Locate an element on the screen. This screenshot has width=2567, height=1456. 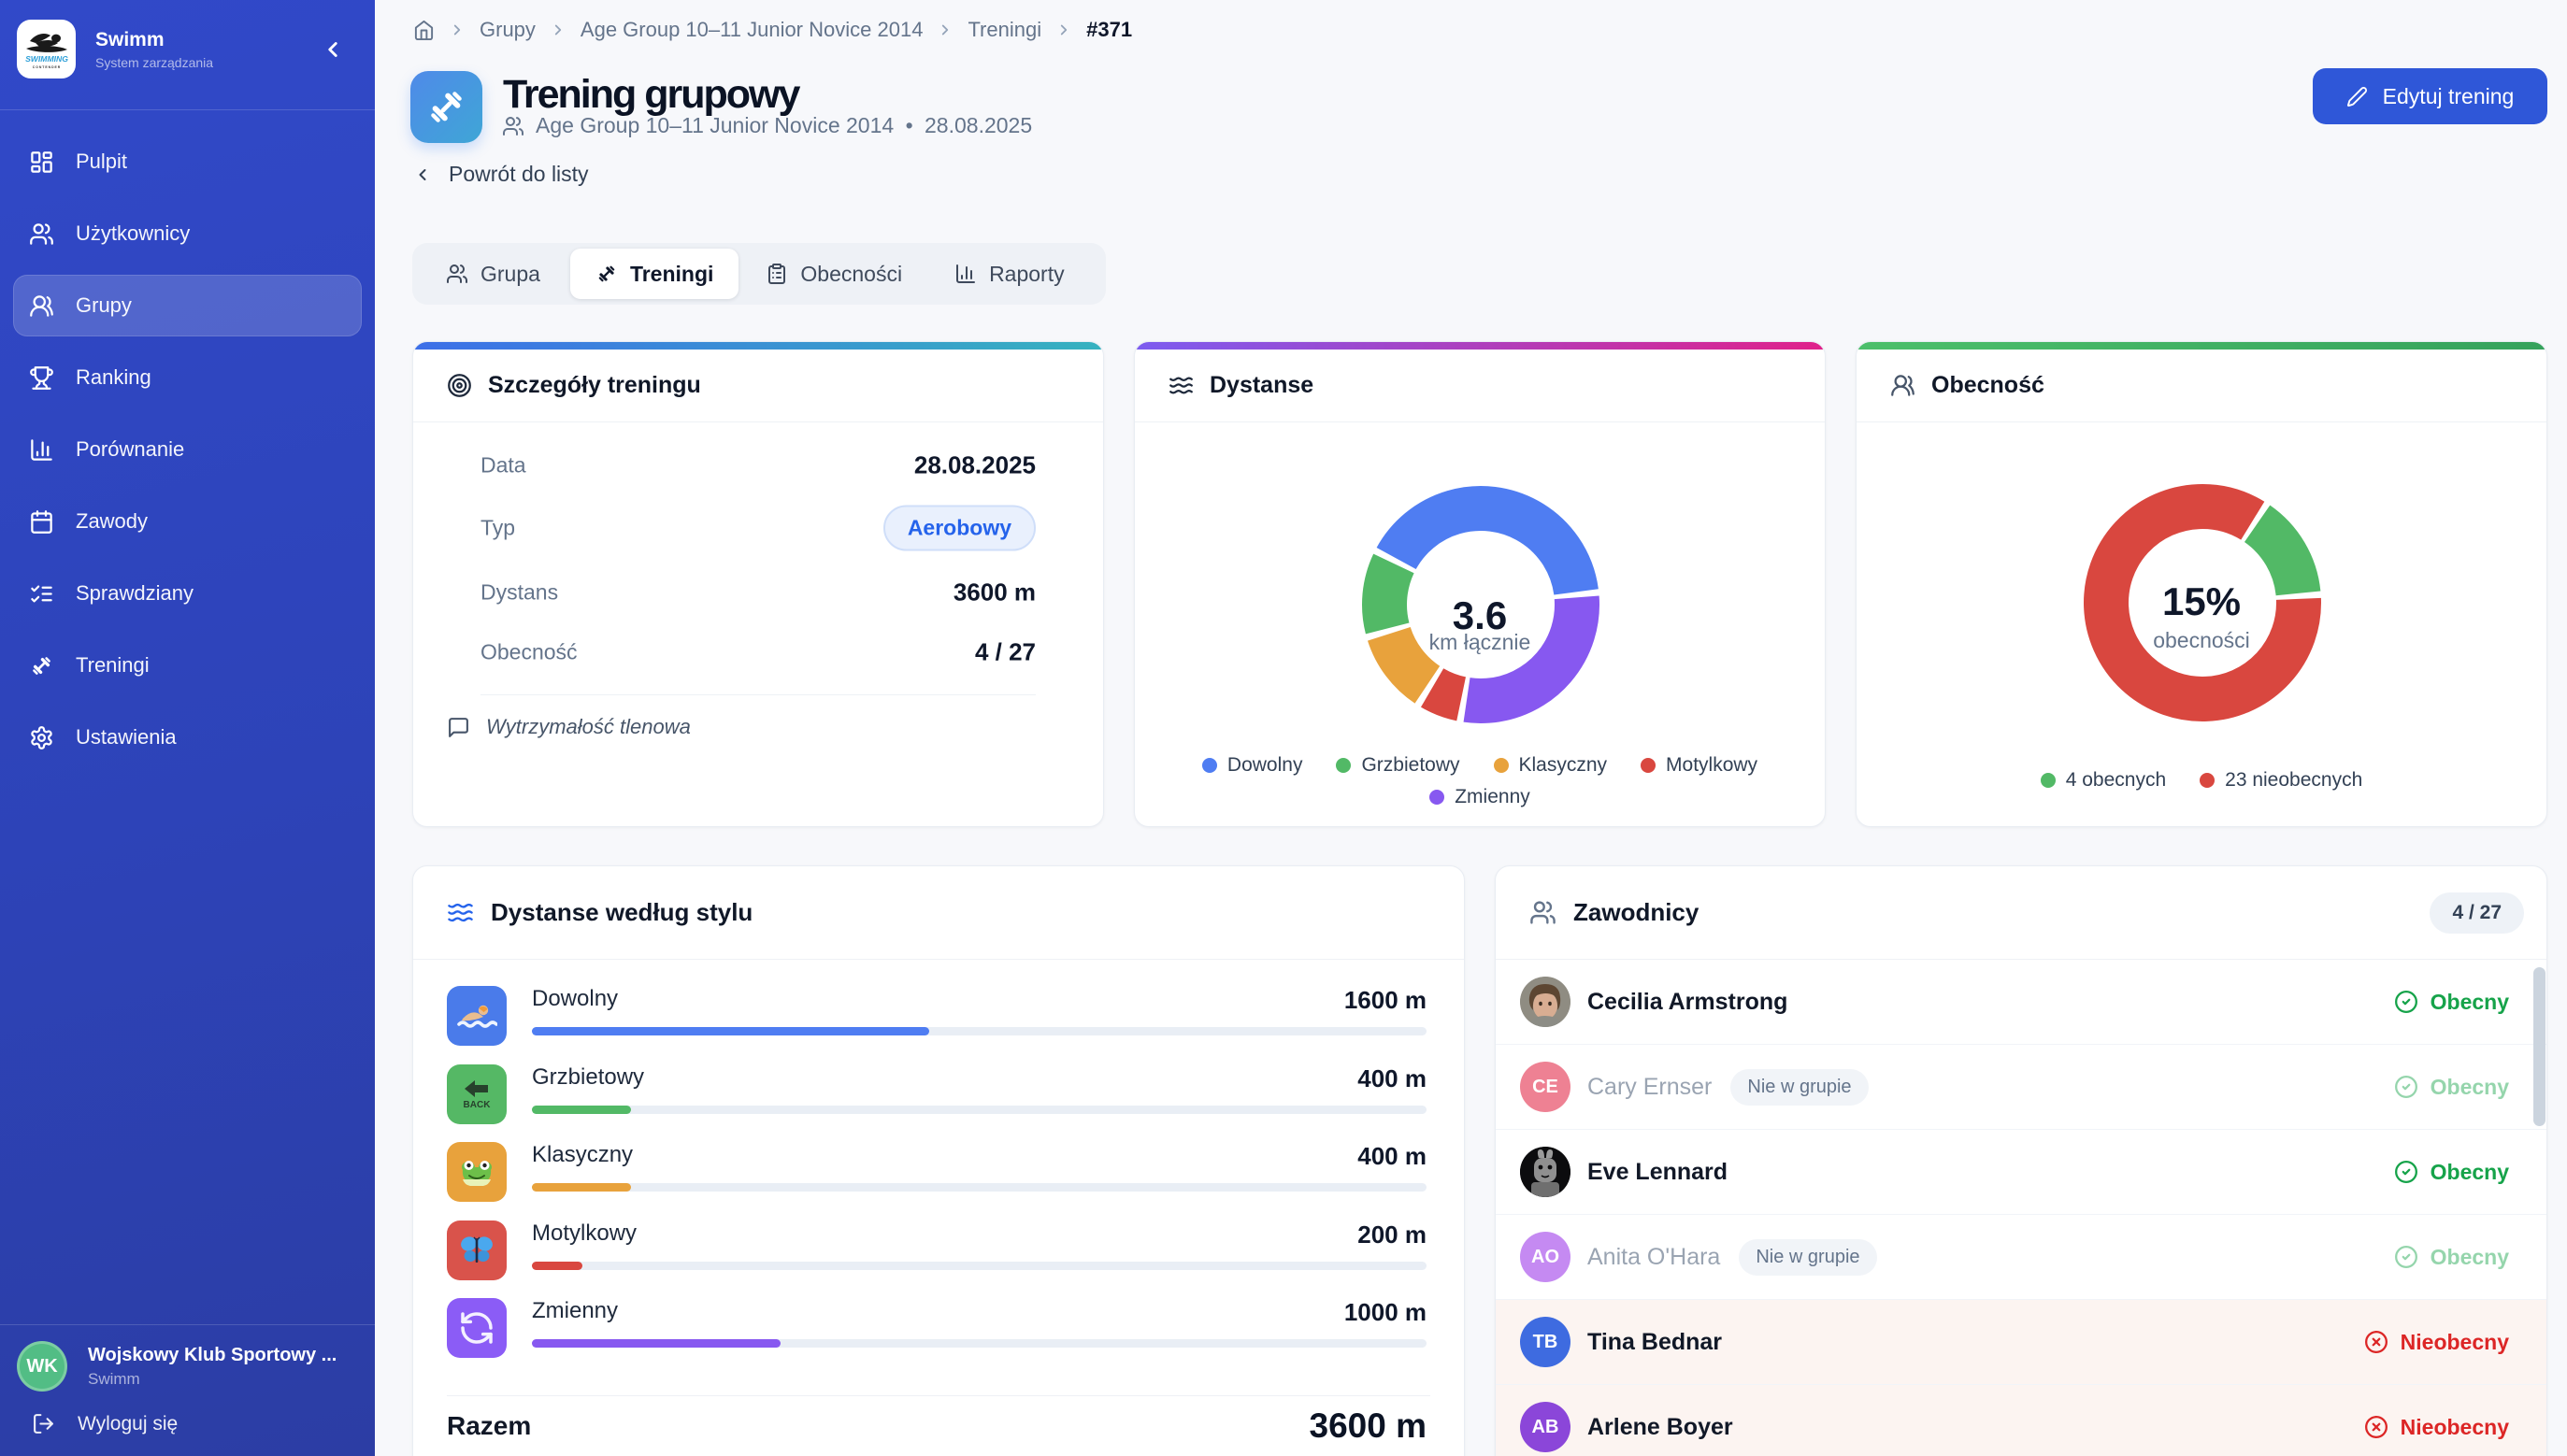
svg-text: CONTENDER is located at coordinates (46, 67).